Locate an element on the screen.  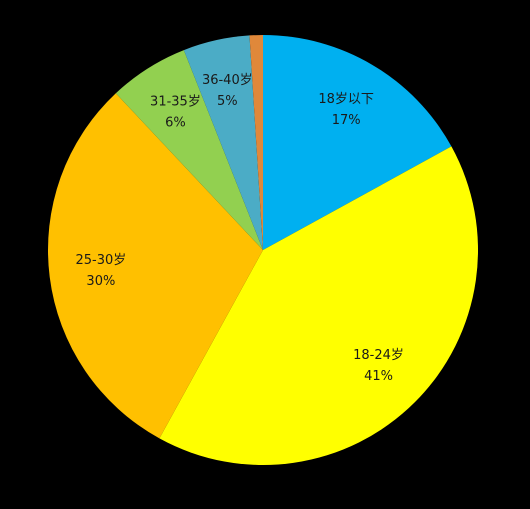
slice-label: 31-35岁 is located at coordinates (175, 102).